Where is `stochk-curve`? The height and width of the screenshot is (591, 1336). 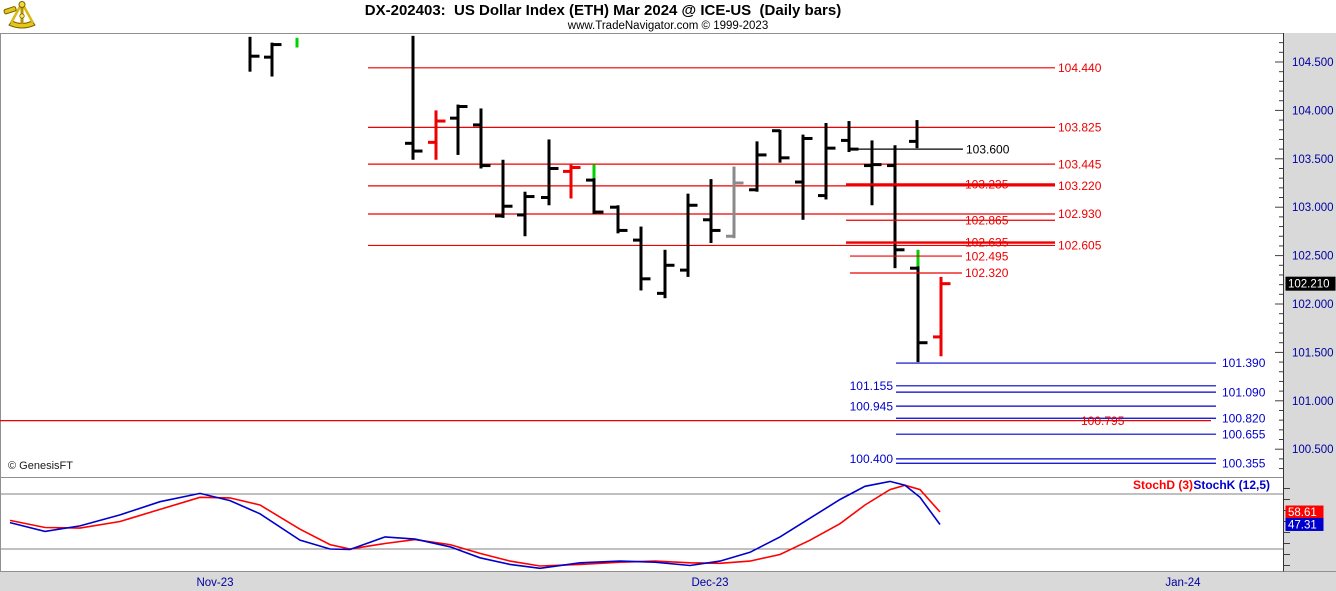
stochk-curve is located at coordinates (475, 525).